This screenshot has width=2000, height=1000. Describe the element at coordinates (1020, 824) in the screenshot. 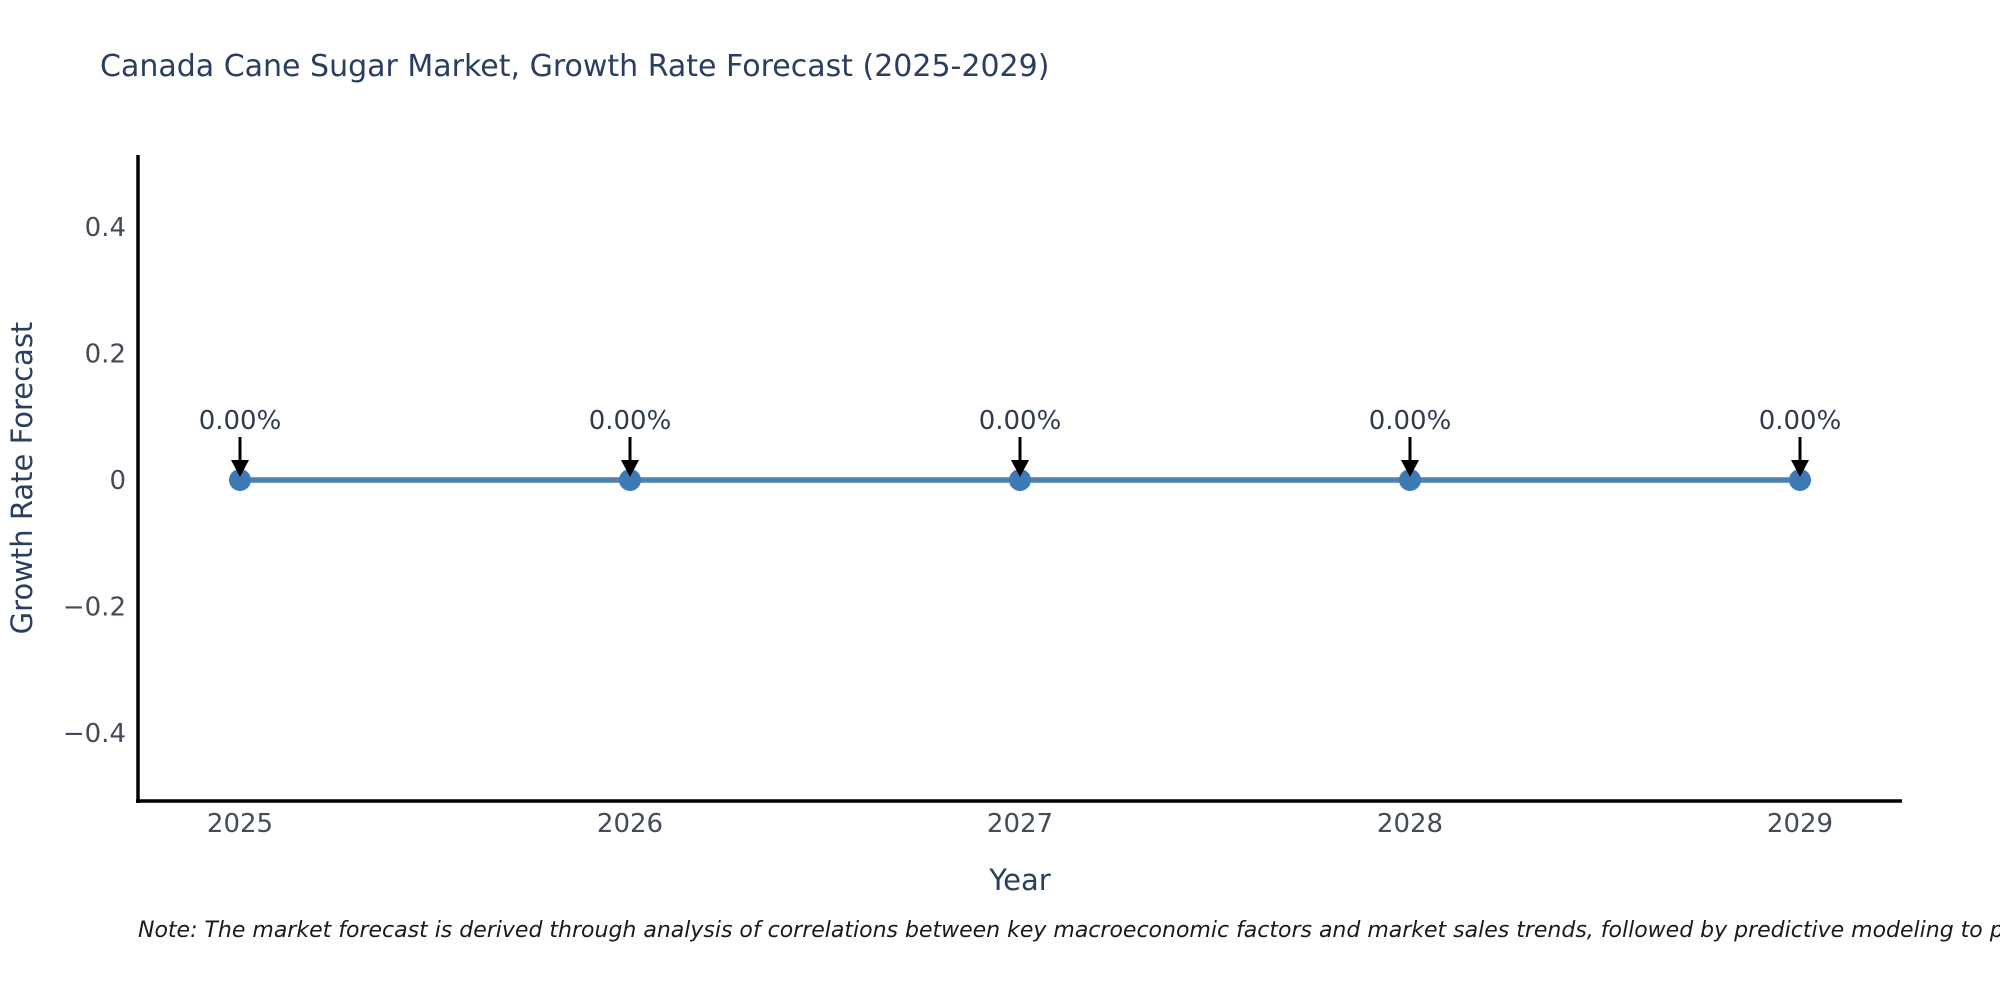

I see `x-tick-label: 2027` at that location.